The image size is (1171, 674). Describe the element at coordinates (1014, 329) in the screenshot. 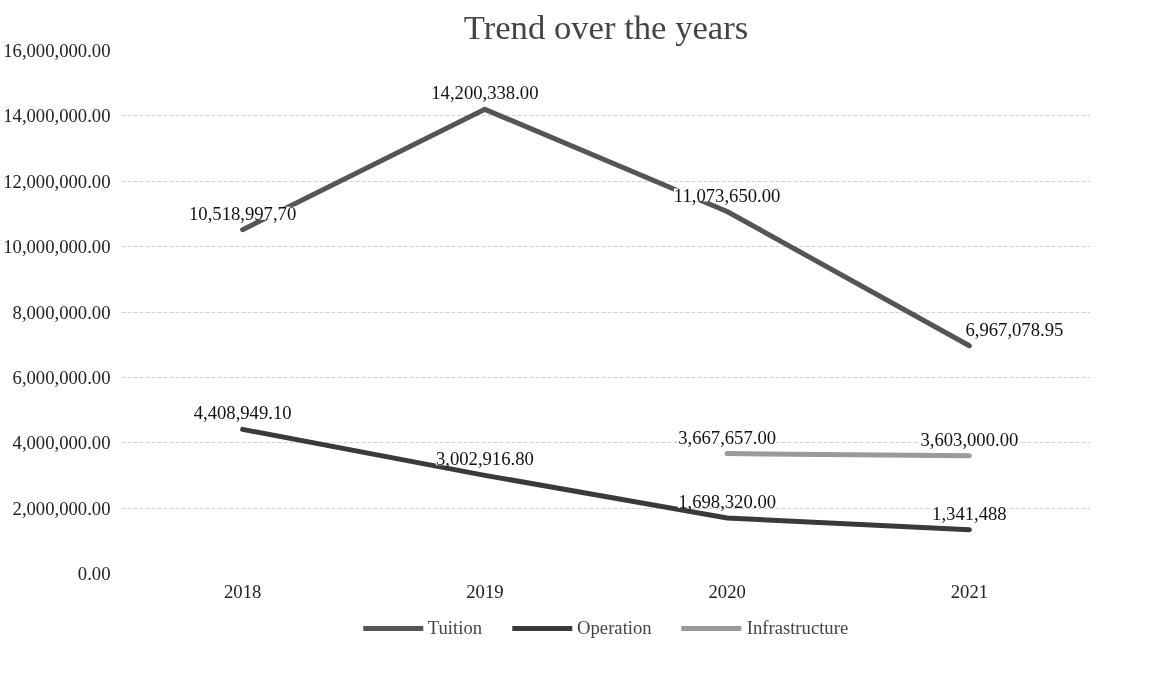

I see `data-label: 6,967,078.95` at that location.